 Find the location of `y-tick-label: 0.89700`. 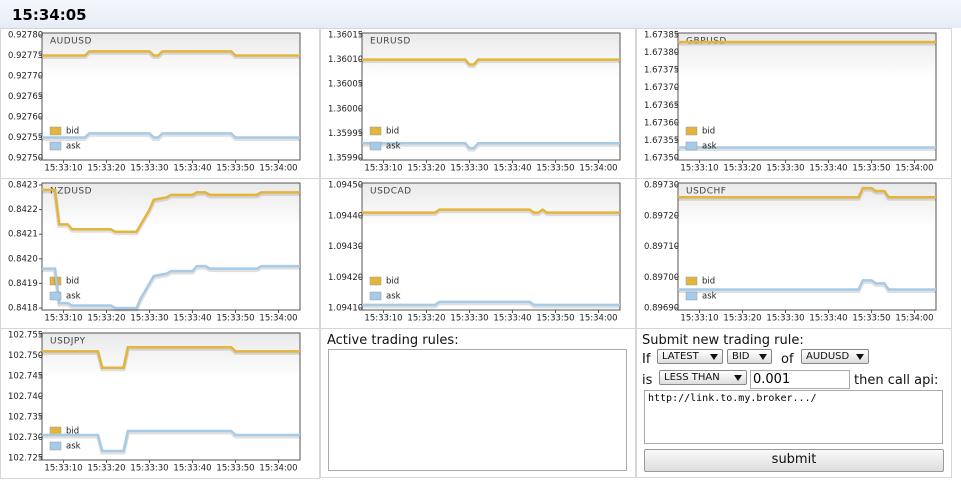

y-tick-label: 0.89700 is located at coordinates (661, 278).